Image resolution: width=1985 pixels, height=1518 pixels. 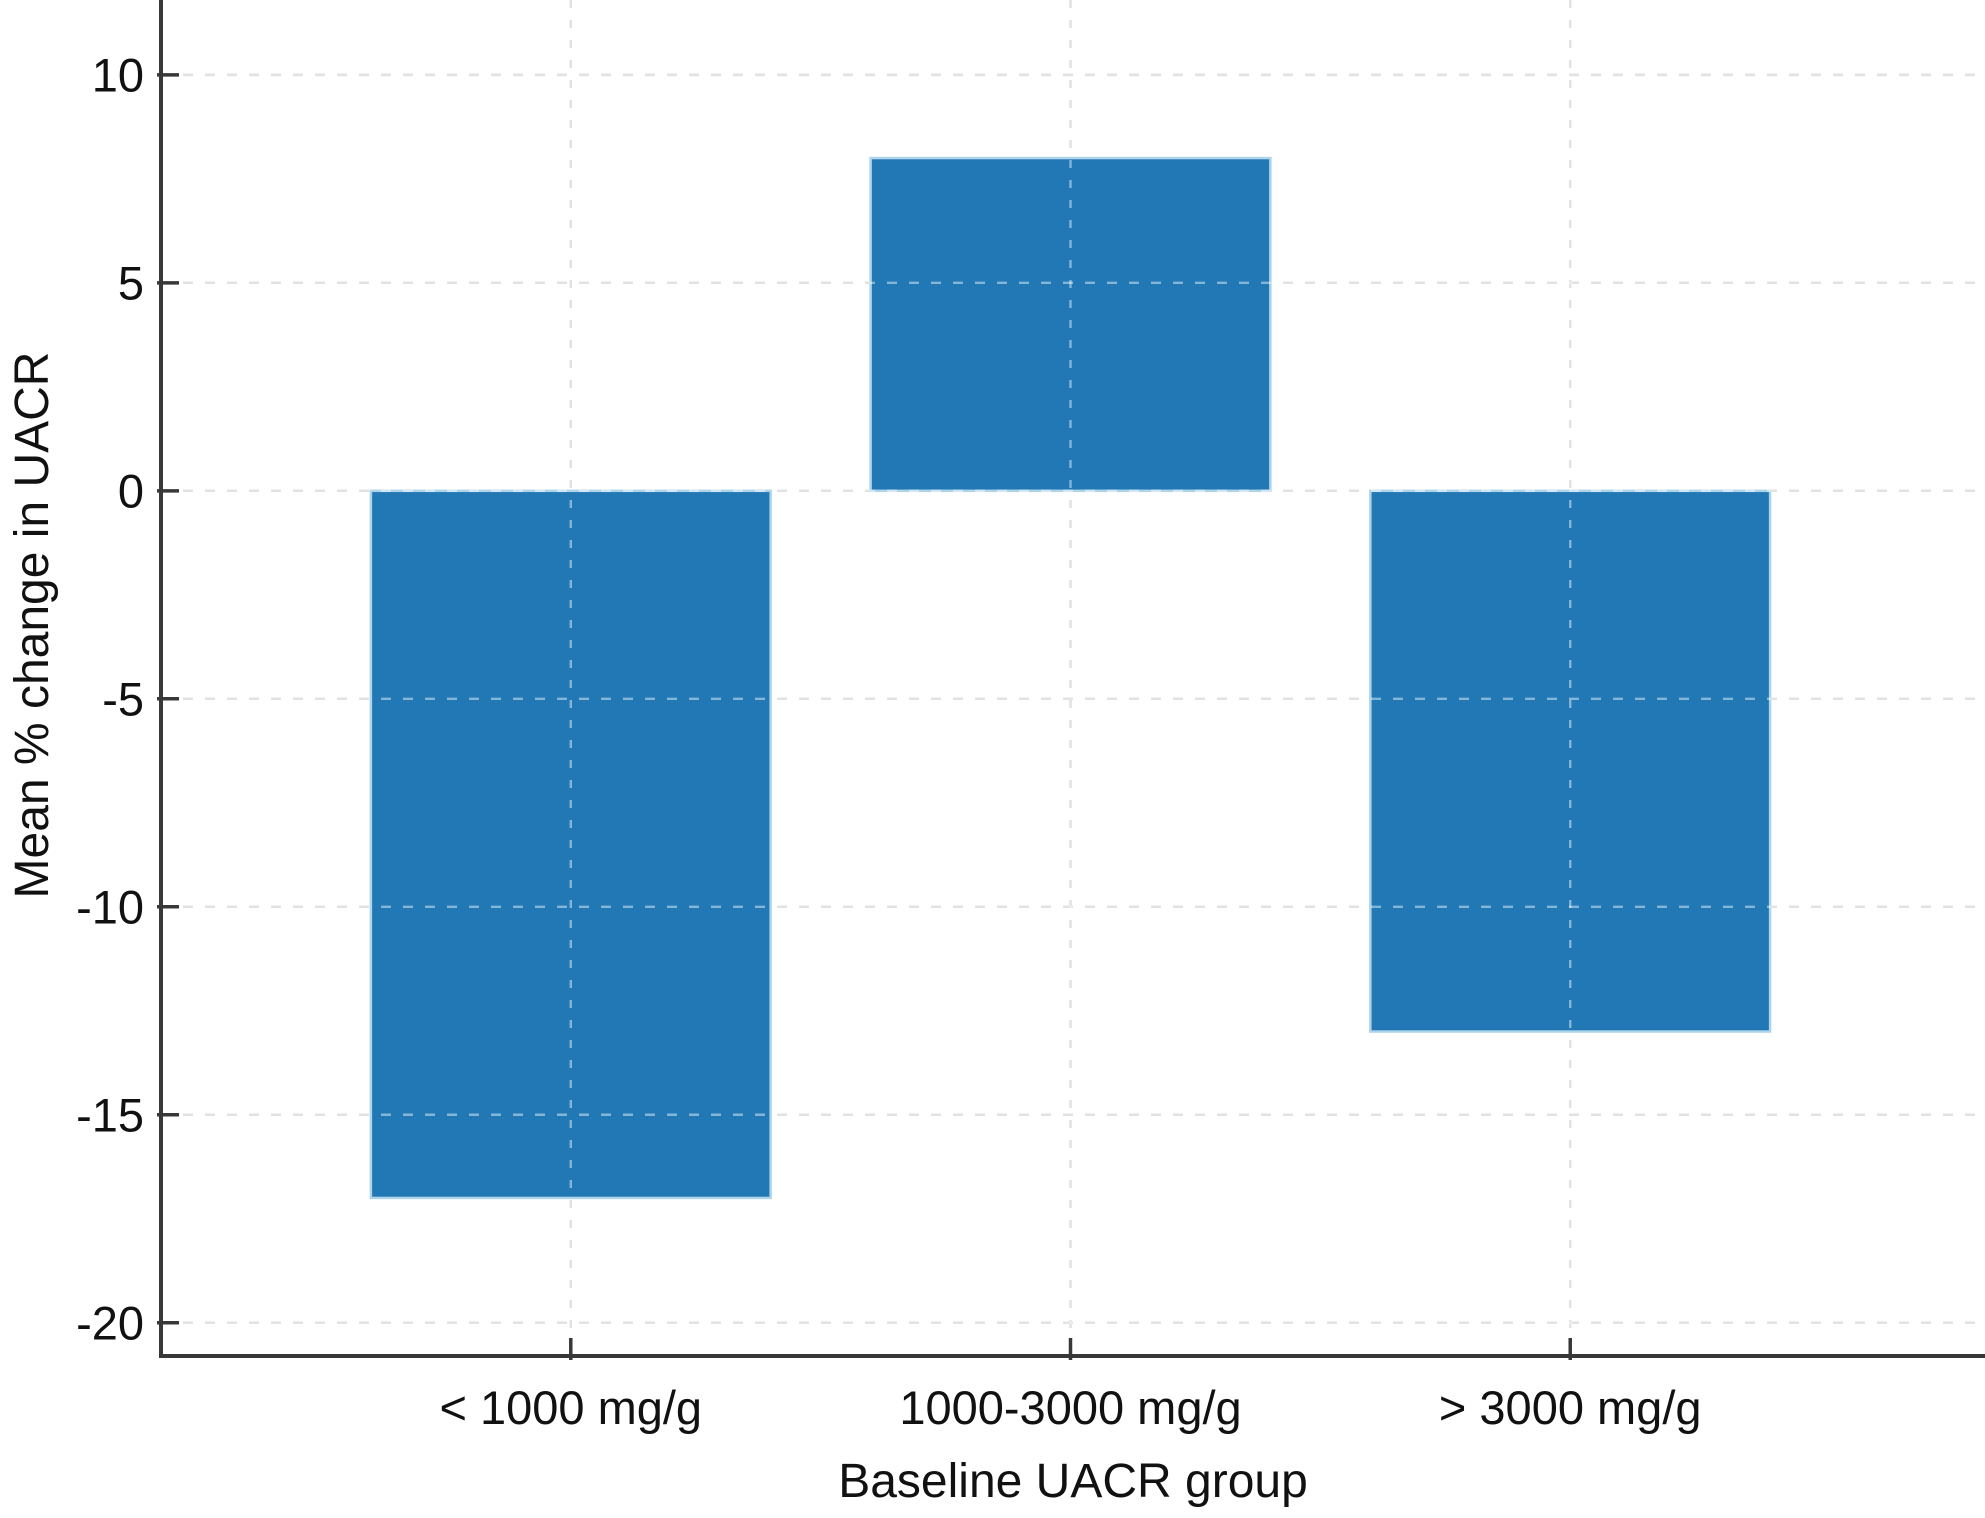 I want to click on x-tick-label: < 1000 mg/g, so click(x=571, y=1407).